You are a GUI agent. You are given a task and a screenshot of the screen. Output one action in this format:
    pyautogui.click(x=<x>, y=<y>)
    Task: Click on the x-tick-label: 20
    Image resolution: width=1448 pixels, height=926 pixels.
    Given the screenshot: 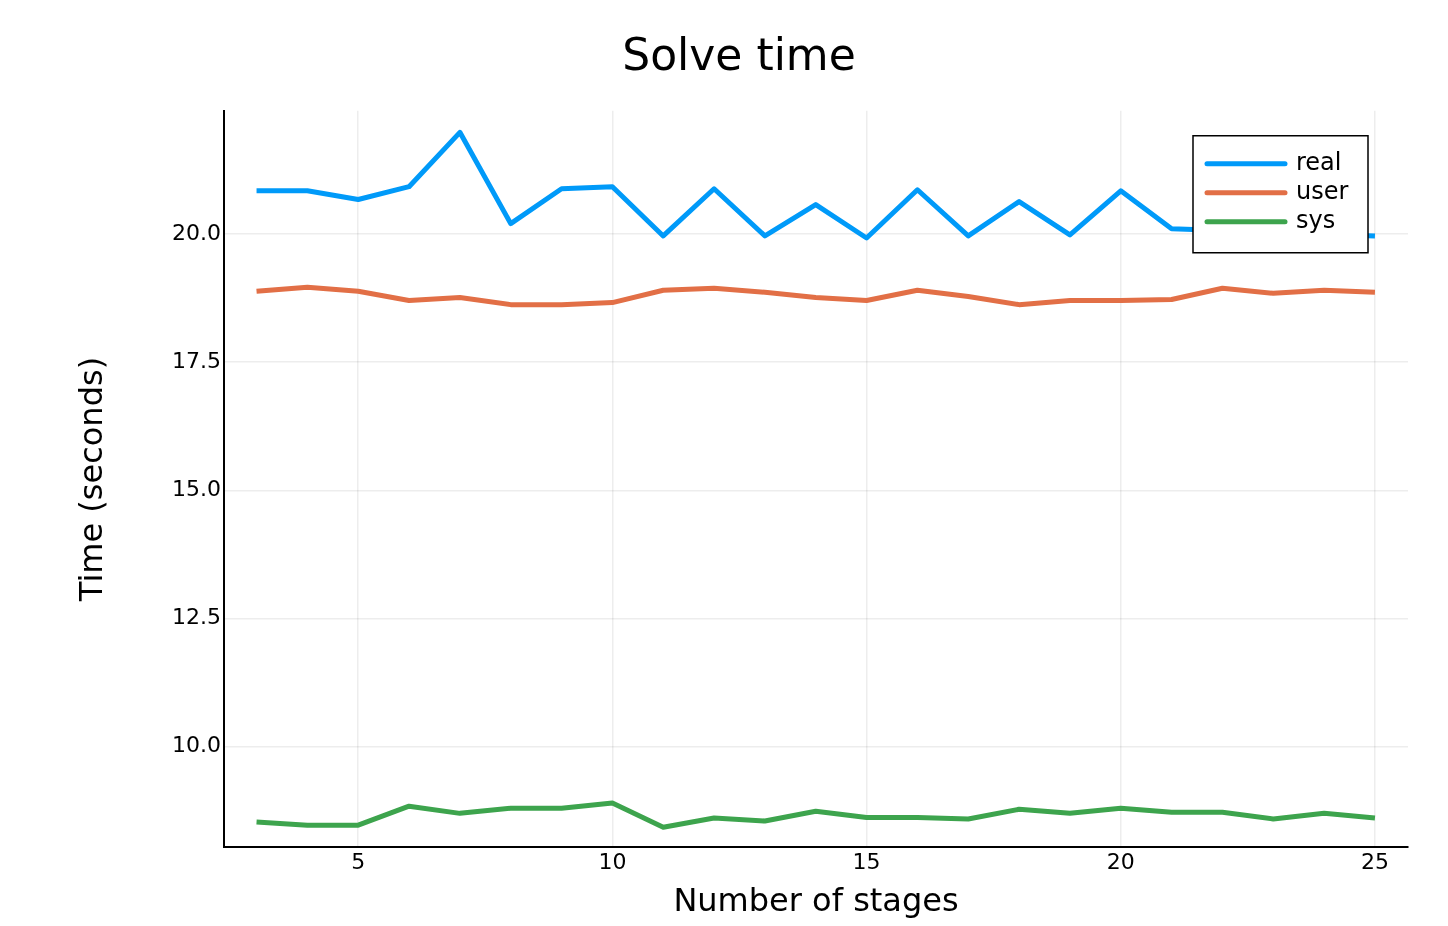 What is the action you would take?
    pyautogui.click(x=1120, y=862)
    